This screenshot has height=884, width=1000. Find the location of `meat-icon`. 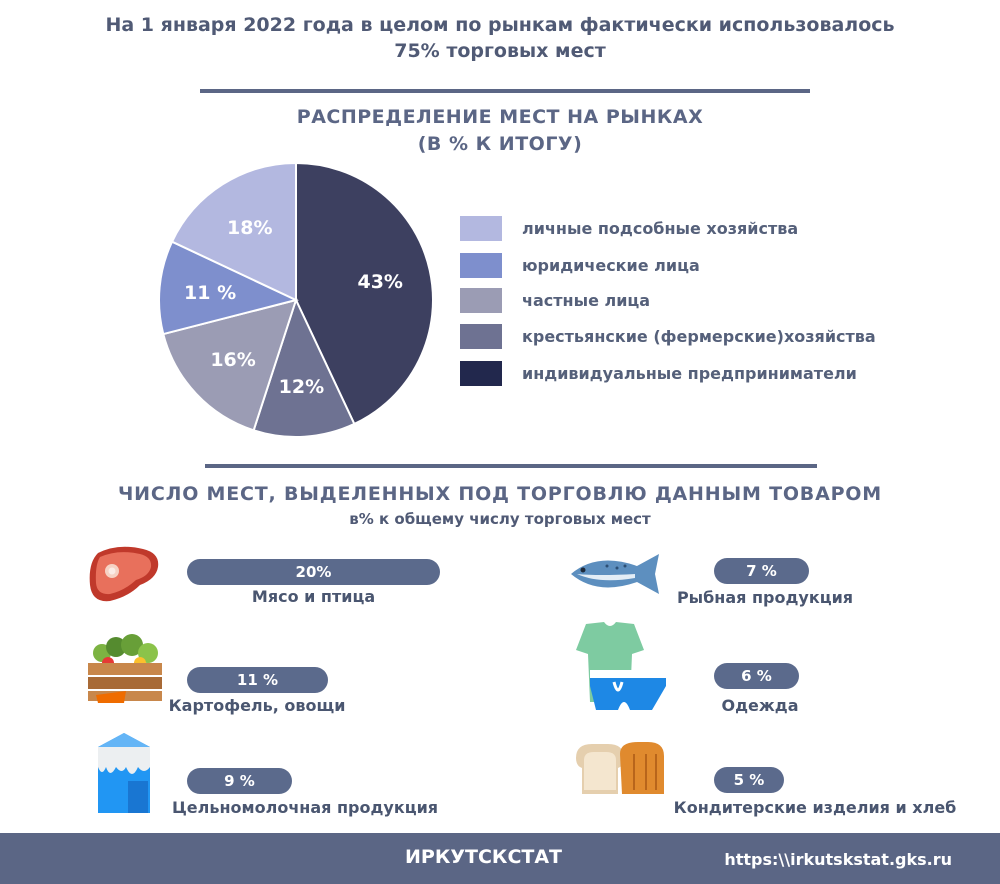

meat-icon is located at coordinates (124, 574).